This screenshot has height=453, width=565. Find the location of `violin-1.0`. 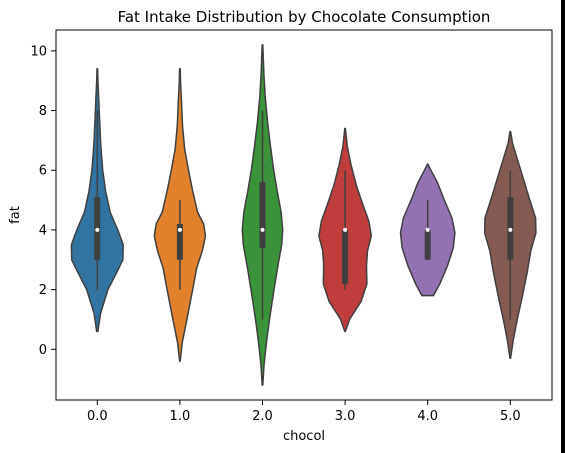

violin-1.0 is located at coordinates (180, 215).